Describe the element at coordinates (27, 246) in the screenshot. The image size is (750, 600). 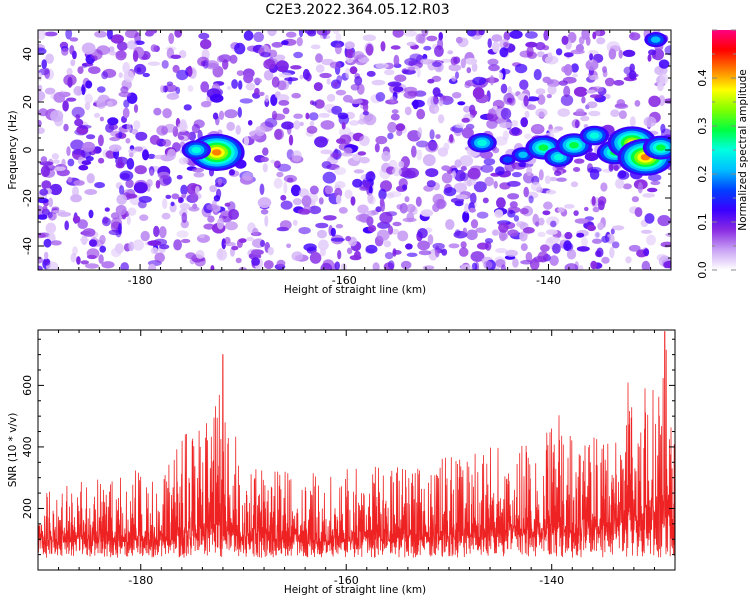
I see `y-tick-label: -40` at that location.